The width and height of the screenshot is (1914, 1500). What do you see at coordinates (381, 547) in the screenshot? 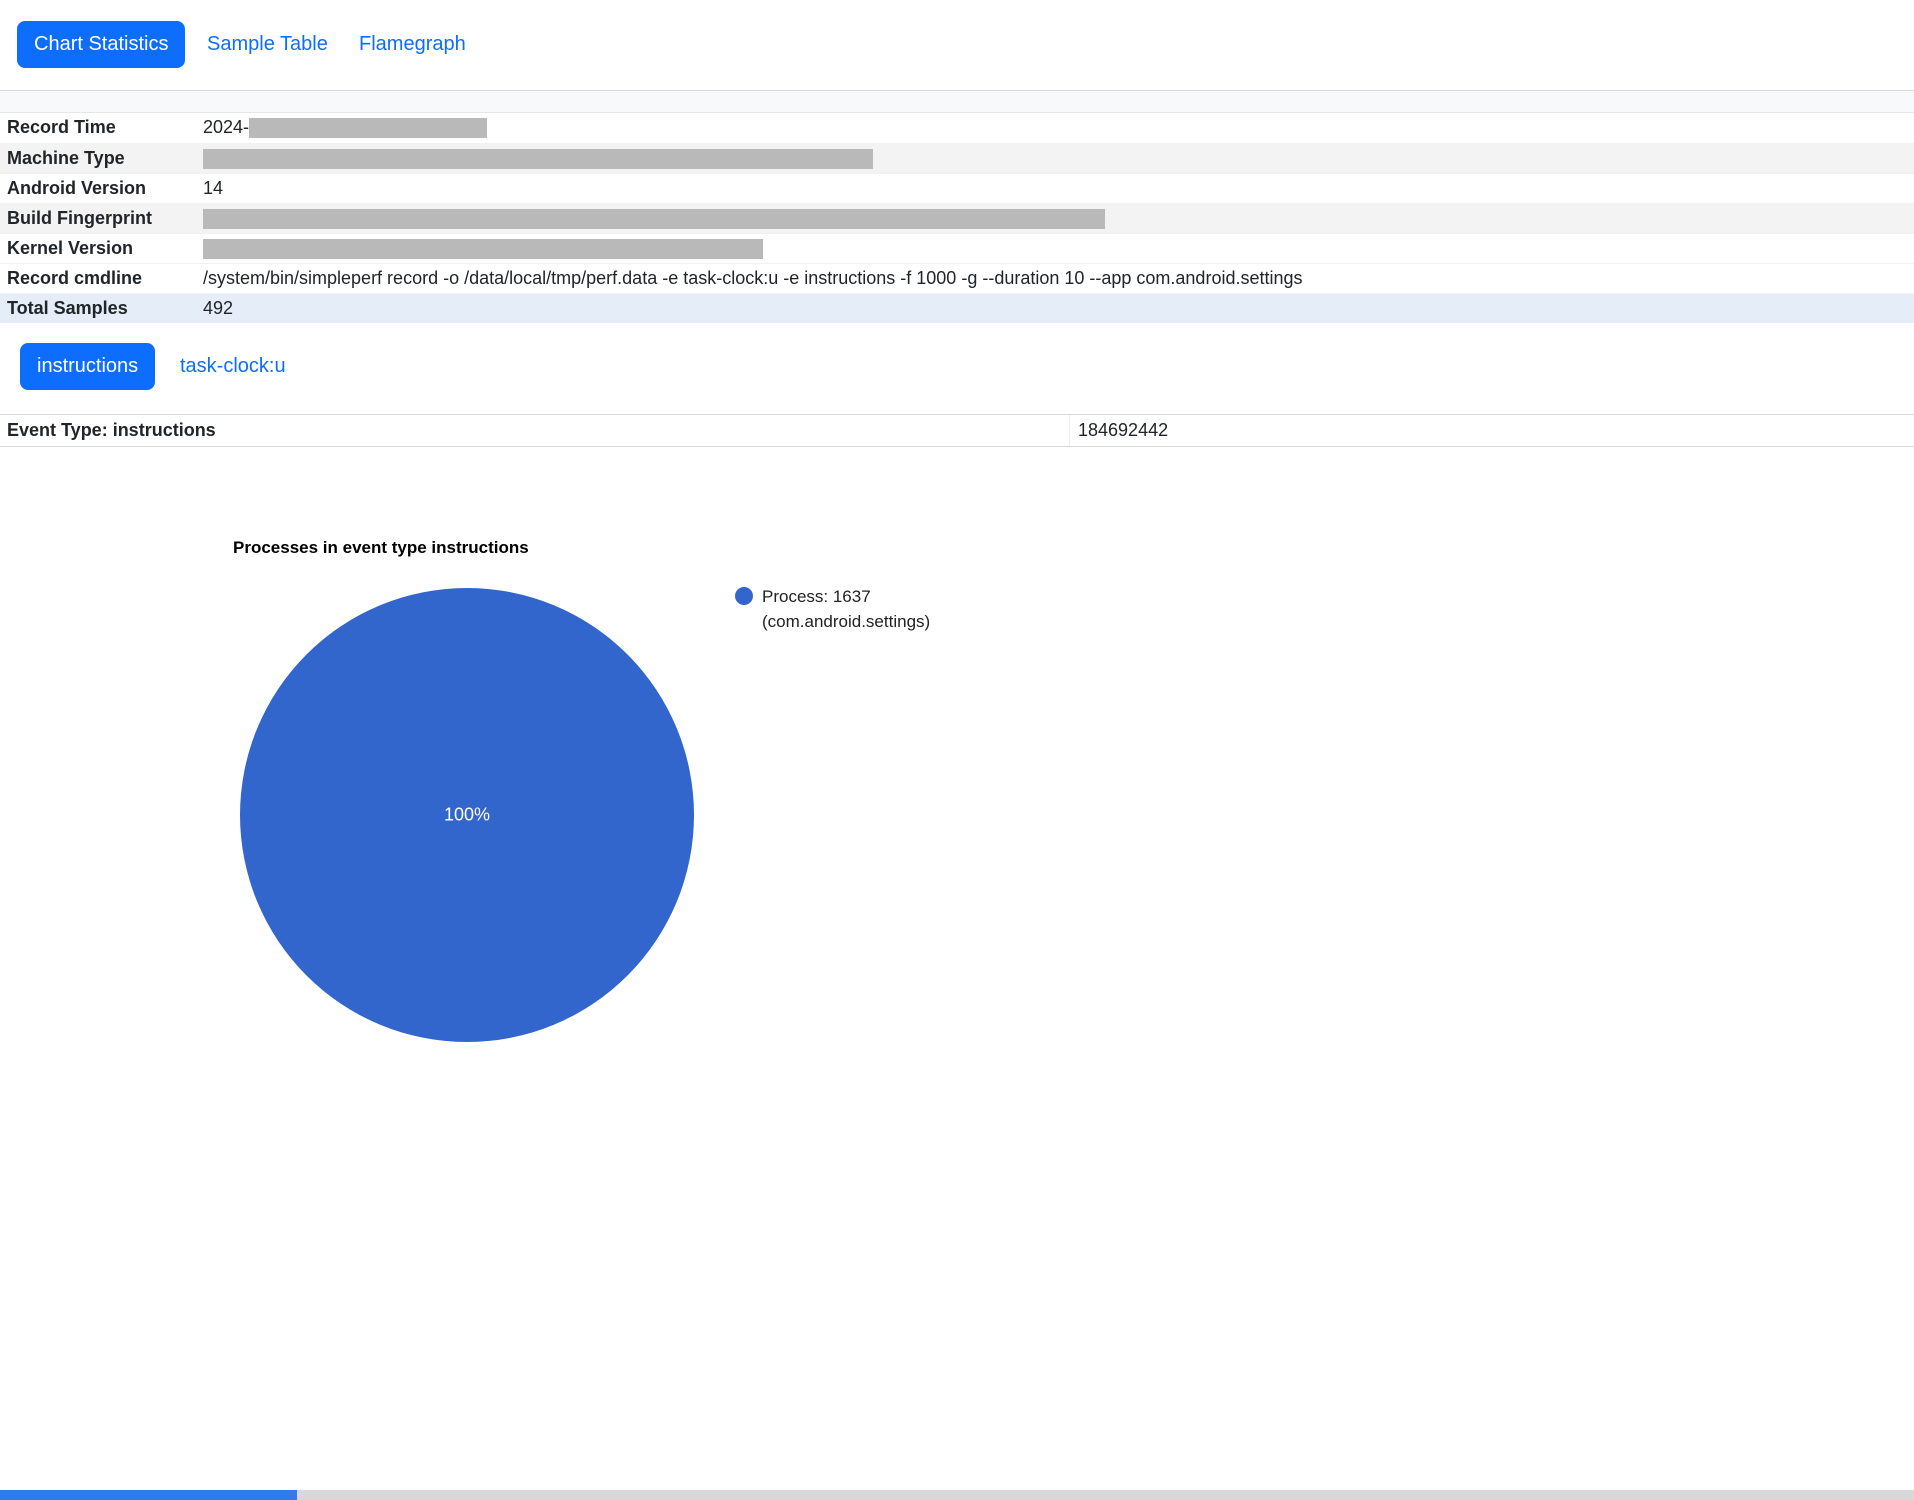
I see `pie-chart-title: Processes in event type instructions` at bounding box center [381, 547].